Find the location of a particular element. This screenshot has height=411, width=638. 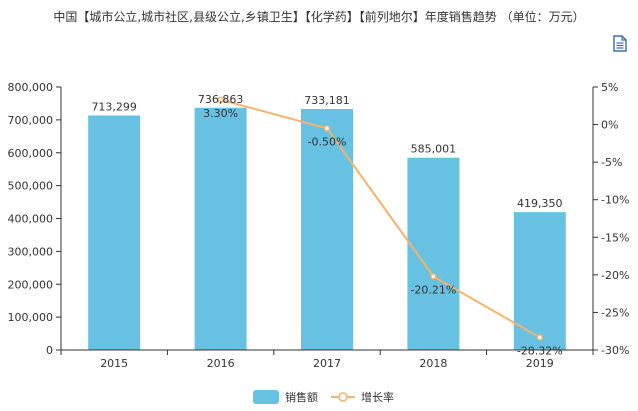

legend-bar-label: 销售额 is located at coordinates (301, 397).